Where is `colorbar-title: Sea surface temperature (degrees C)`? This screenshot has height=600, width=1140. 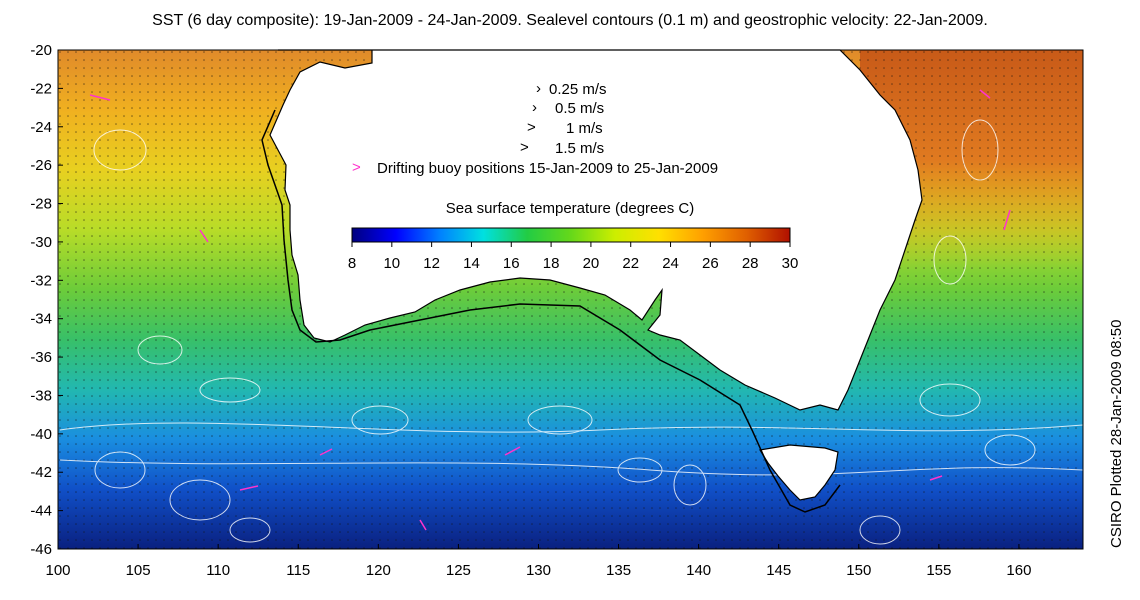
colorbar-title: Sea surface temperature (degrees C) is located at coordinates (570, 208).